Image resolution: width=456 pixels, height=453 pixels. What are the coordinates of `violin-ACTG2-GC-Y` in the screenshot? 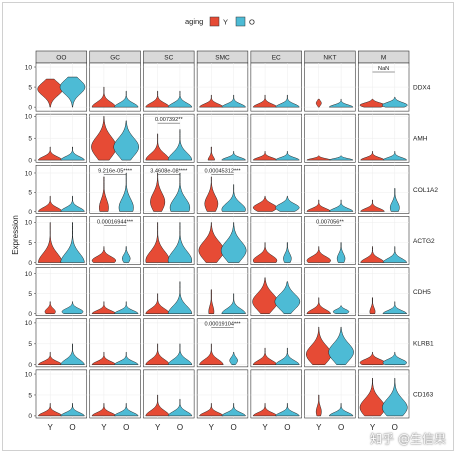 It's located at (104, 254).